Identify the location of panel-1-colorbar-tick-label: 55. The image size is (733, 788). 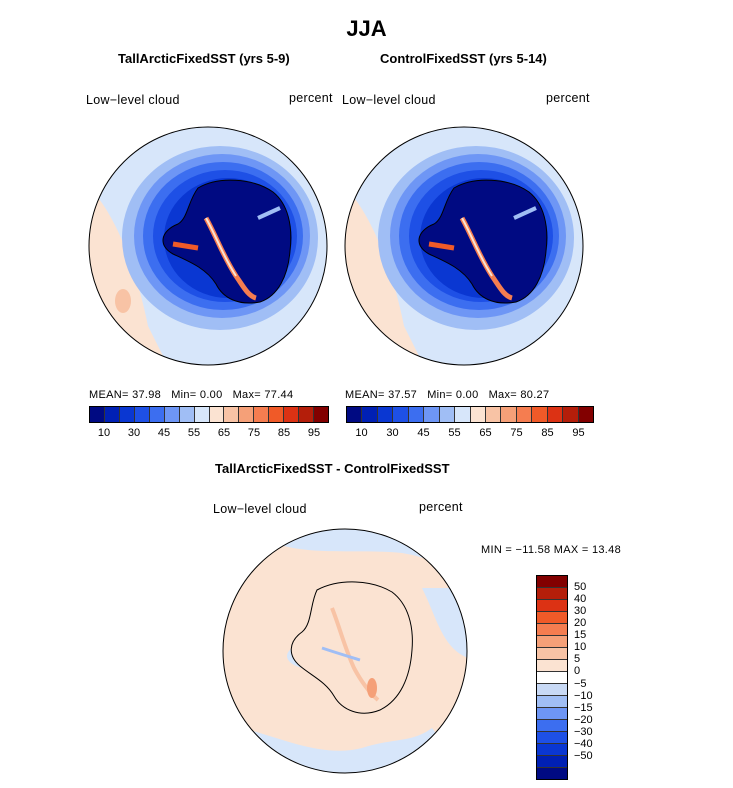
(194, 433).